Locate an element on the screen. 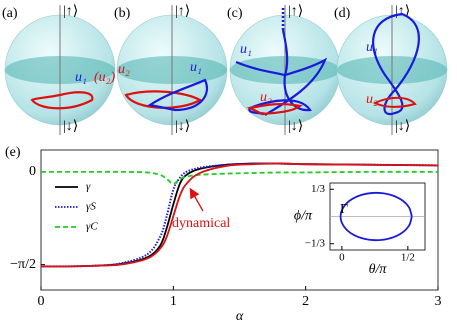  x-axis-label: α is located at coordinates (240, 315).